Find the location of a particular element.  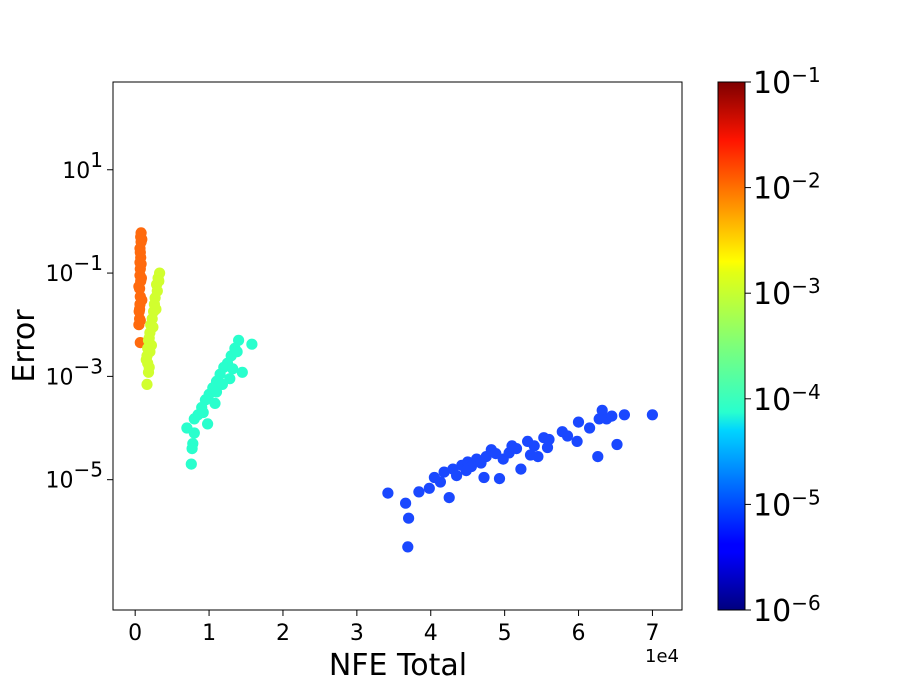

colorbar-gradient is located at coordinates (731, 346).